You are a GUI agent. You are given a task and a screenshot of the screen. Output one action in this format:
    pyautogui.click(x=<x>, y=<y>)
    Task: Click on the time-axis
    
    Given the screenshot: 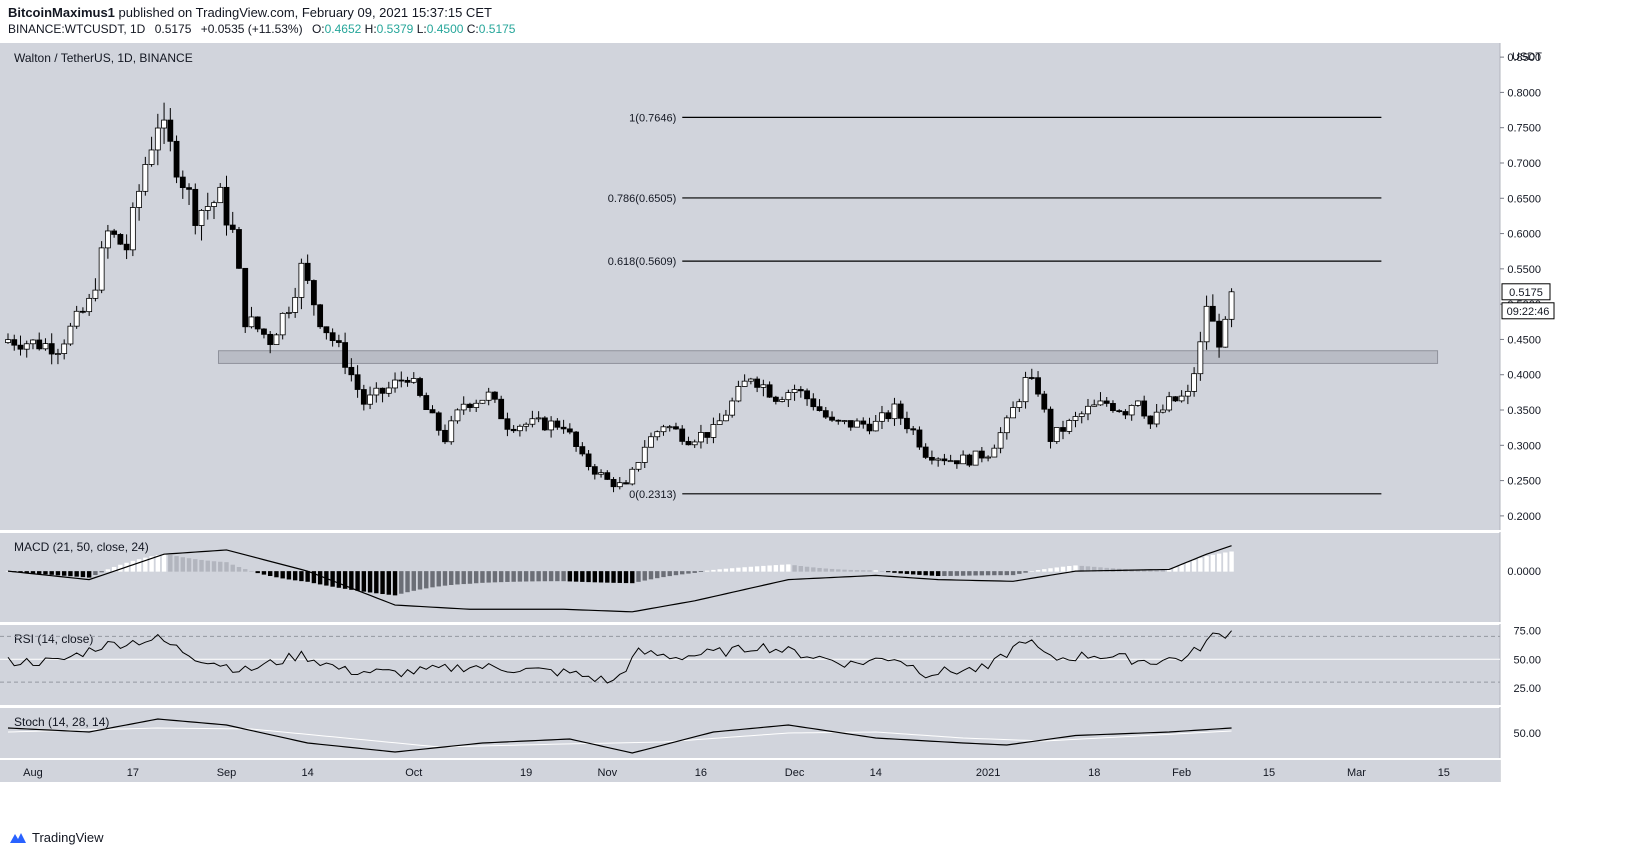 What is the action you would take?
    pyautogui.click(x=750, y=771)
    